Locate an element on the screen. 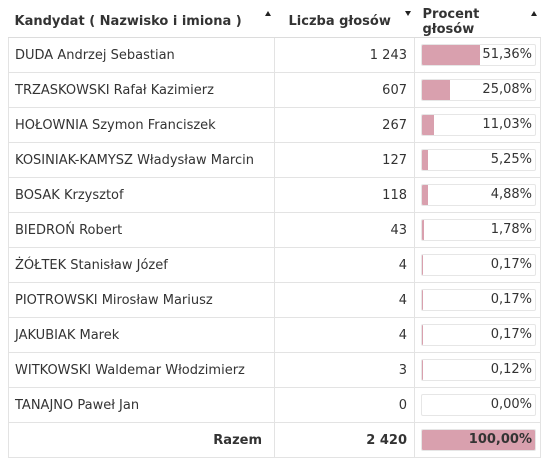 The image size is (550, 470). table-row: TRZASKOWSKI Rafał Kazimierz 607 25,08% is located at coordinates (274, 90).